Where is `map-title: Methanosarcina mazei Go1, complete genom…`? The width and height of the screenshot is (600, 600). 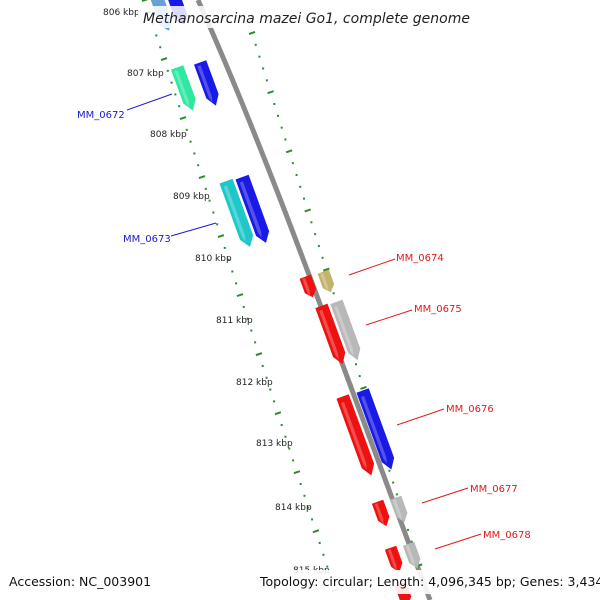
map-title: Methanosarcina mazei Go1, complete genom… is located at coordinates (306, 19).